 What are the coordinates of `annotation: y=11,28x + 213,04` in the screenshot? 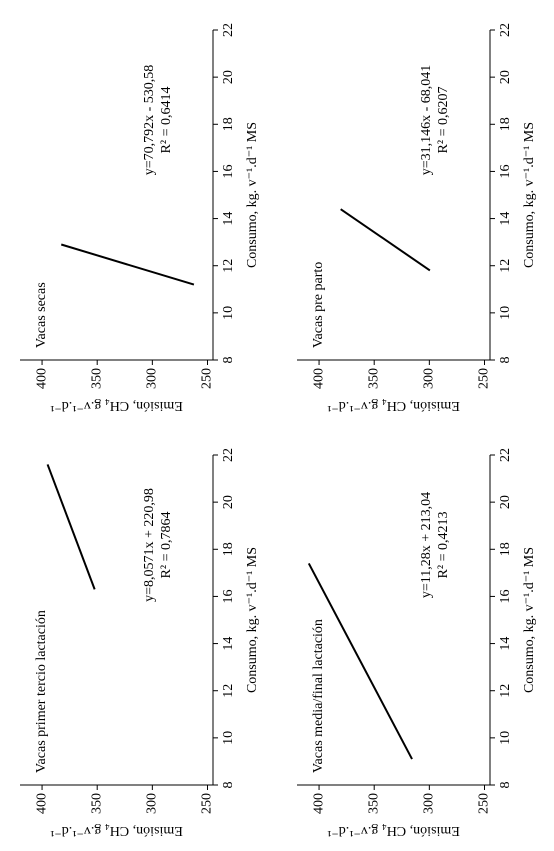 It's located at (426, 545).